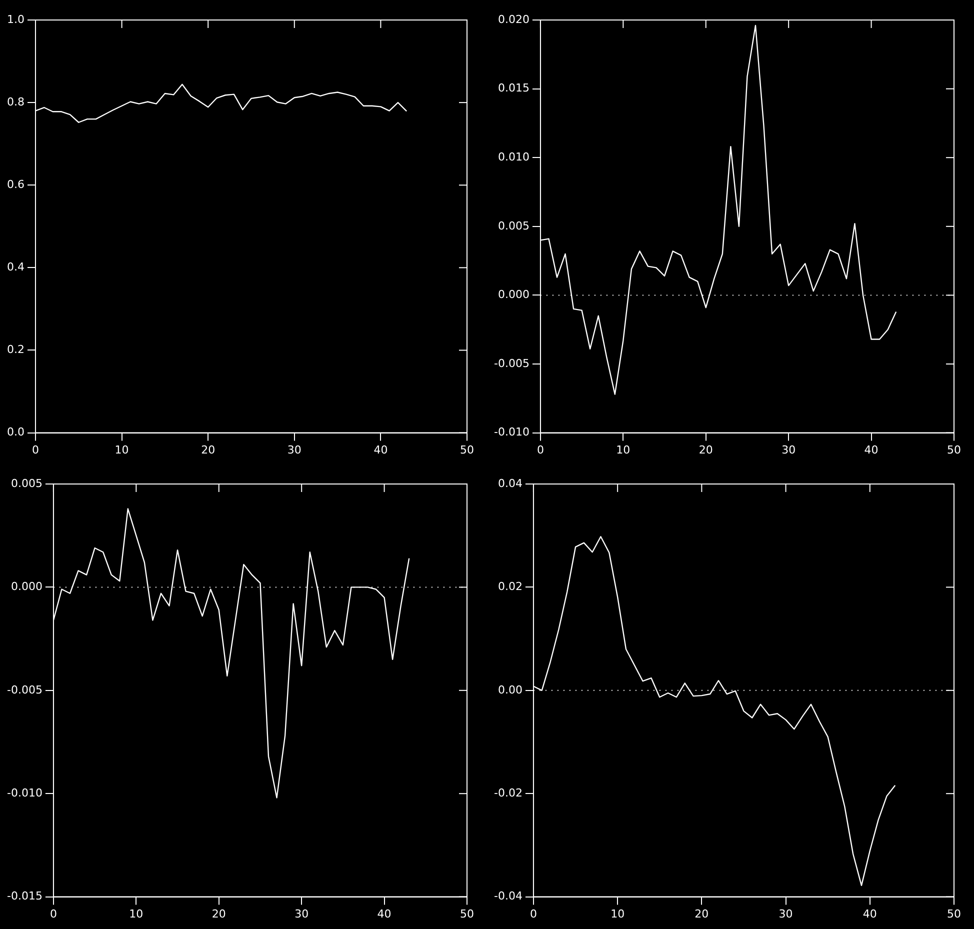  What do you see at coordinates (15, 432) in the screenshot?
I see `y-tick-label: 0.0` at bounding box center [15, 432].